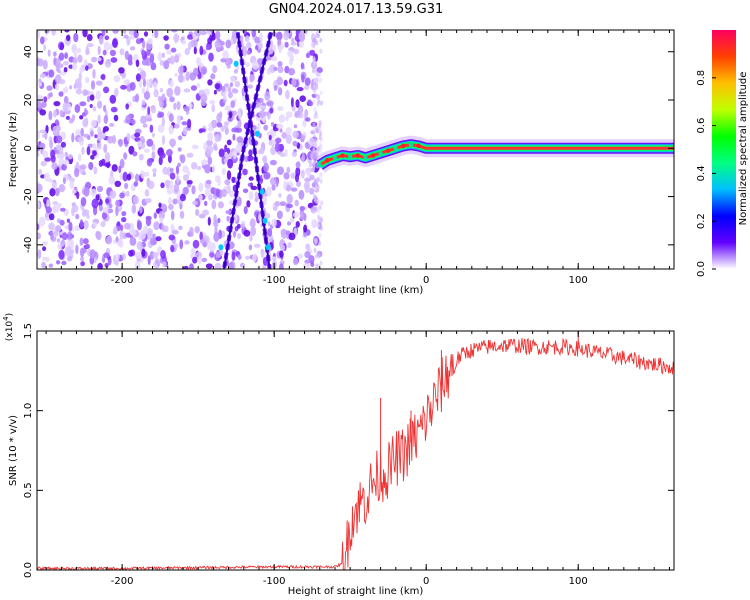 The width and height of the screenshot is (750, 600). I want to click on snr-xtick-label: -100, so click(274, 581).